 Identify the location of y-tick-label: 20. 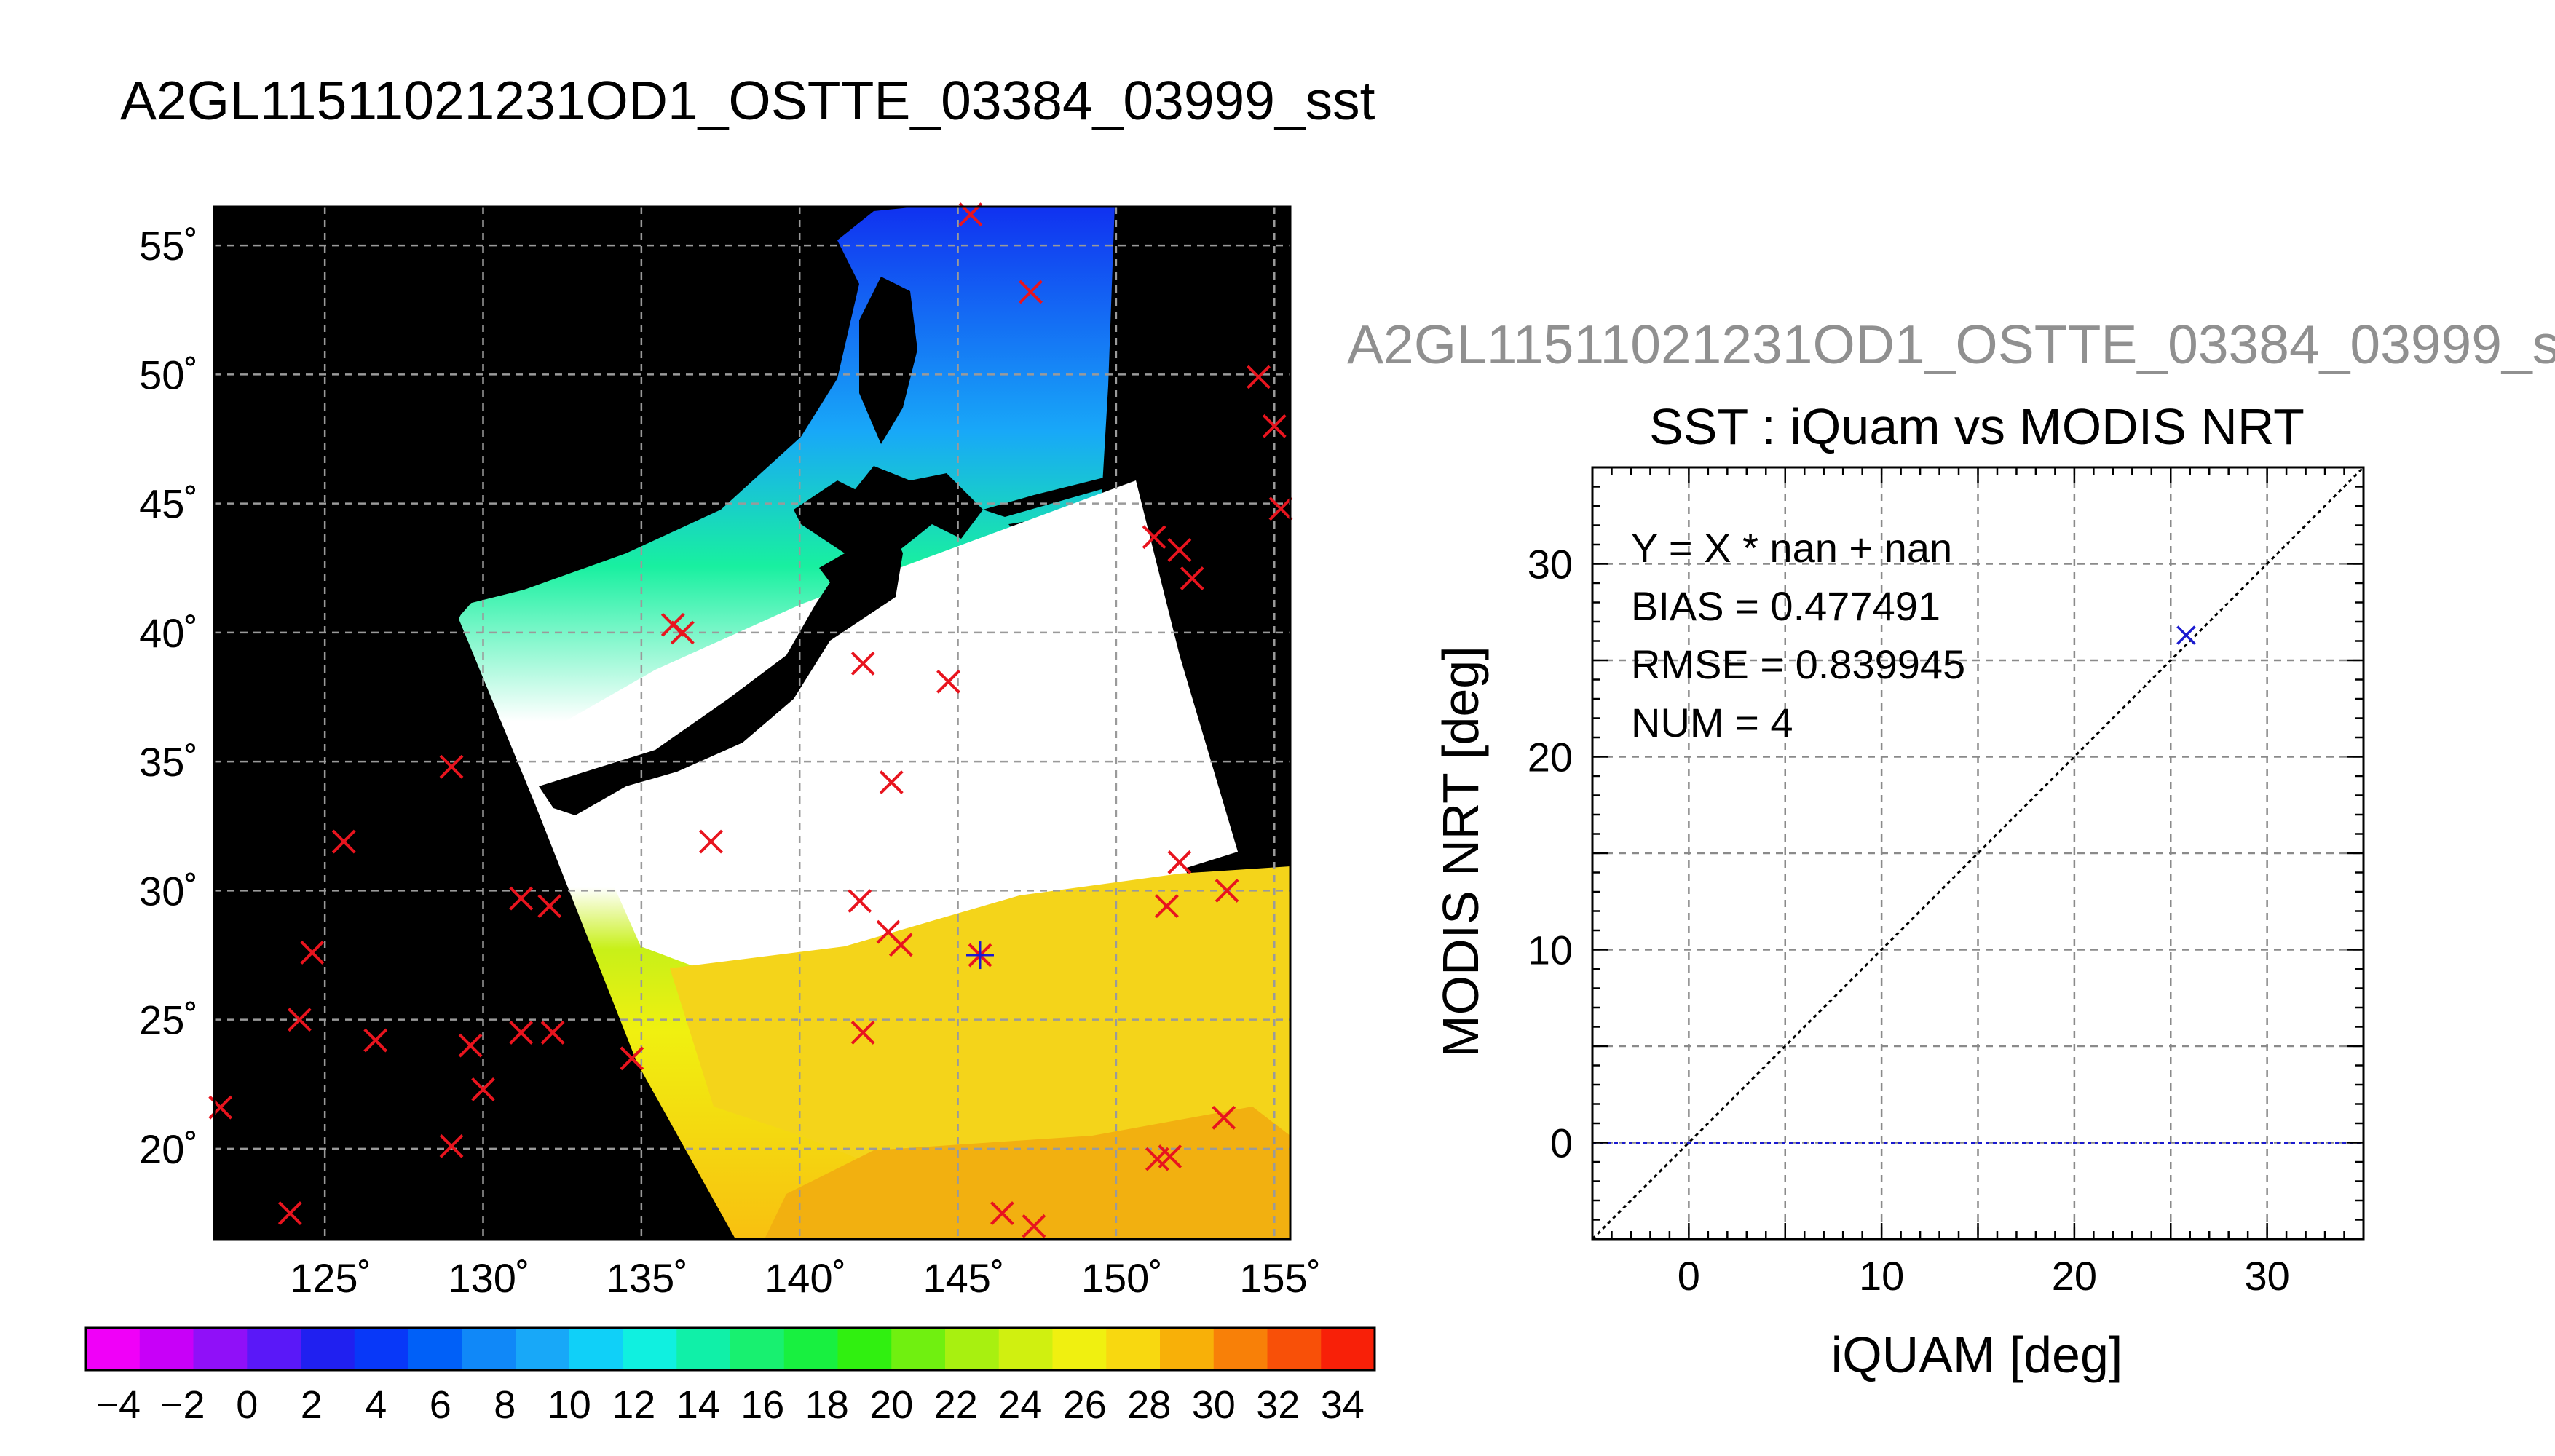
(1550, 757).